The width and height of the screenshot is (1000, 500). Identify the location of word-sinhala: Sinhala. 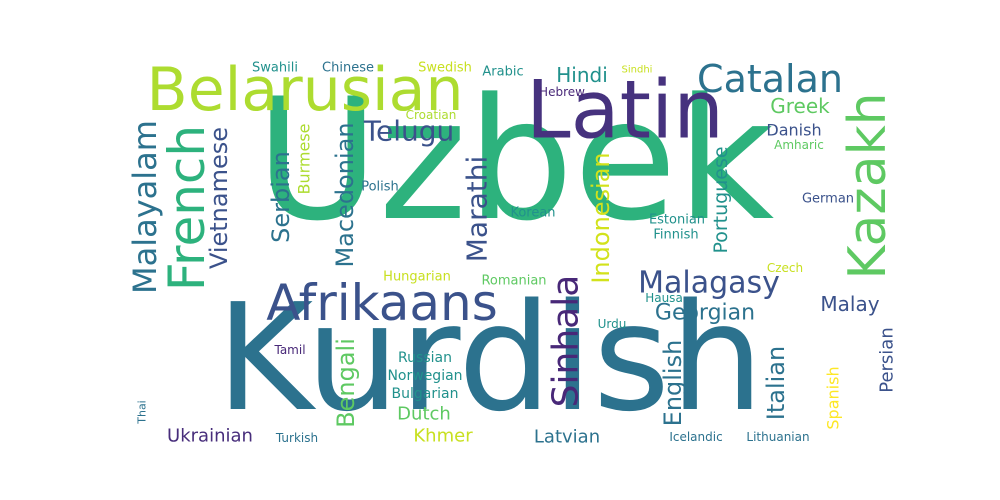
(566, 341).